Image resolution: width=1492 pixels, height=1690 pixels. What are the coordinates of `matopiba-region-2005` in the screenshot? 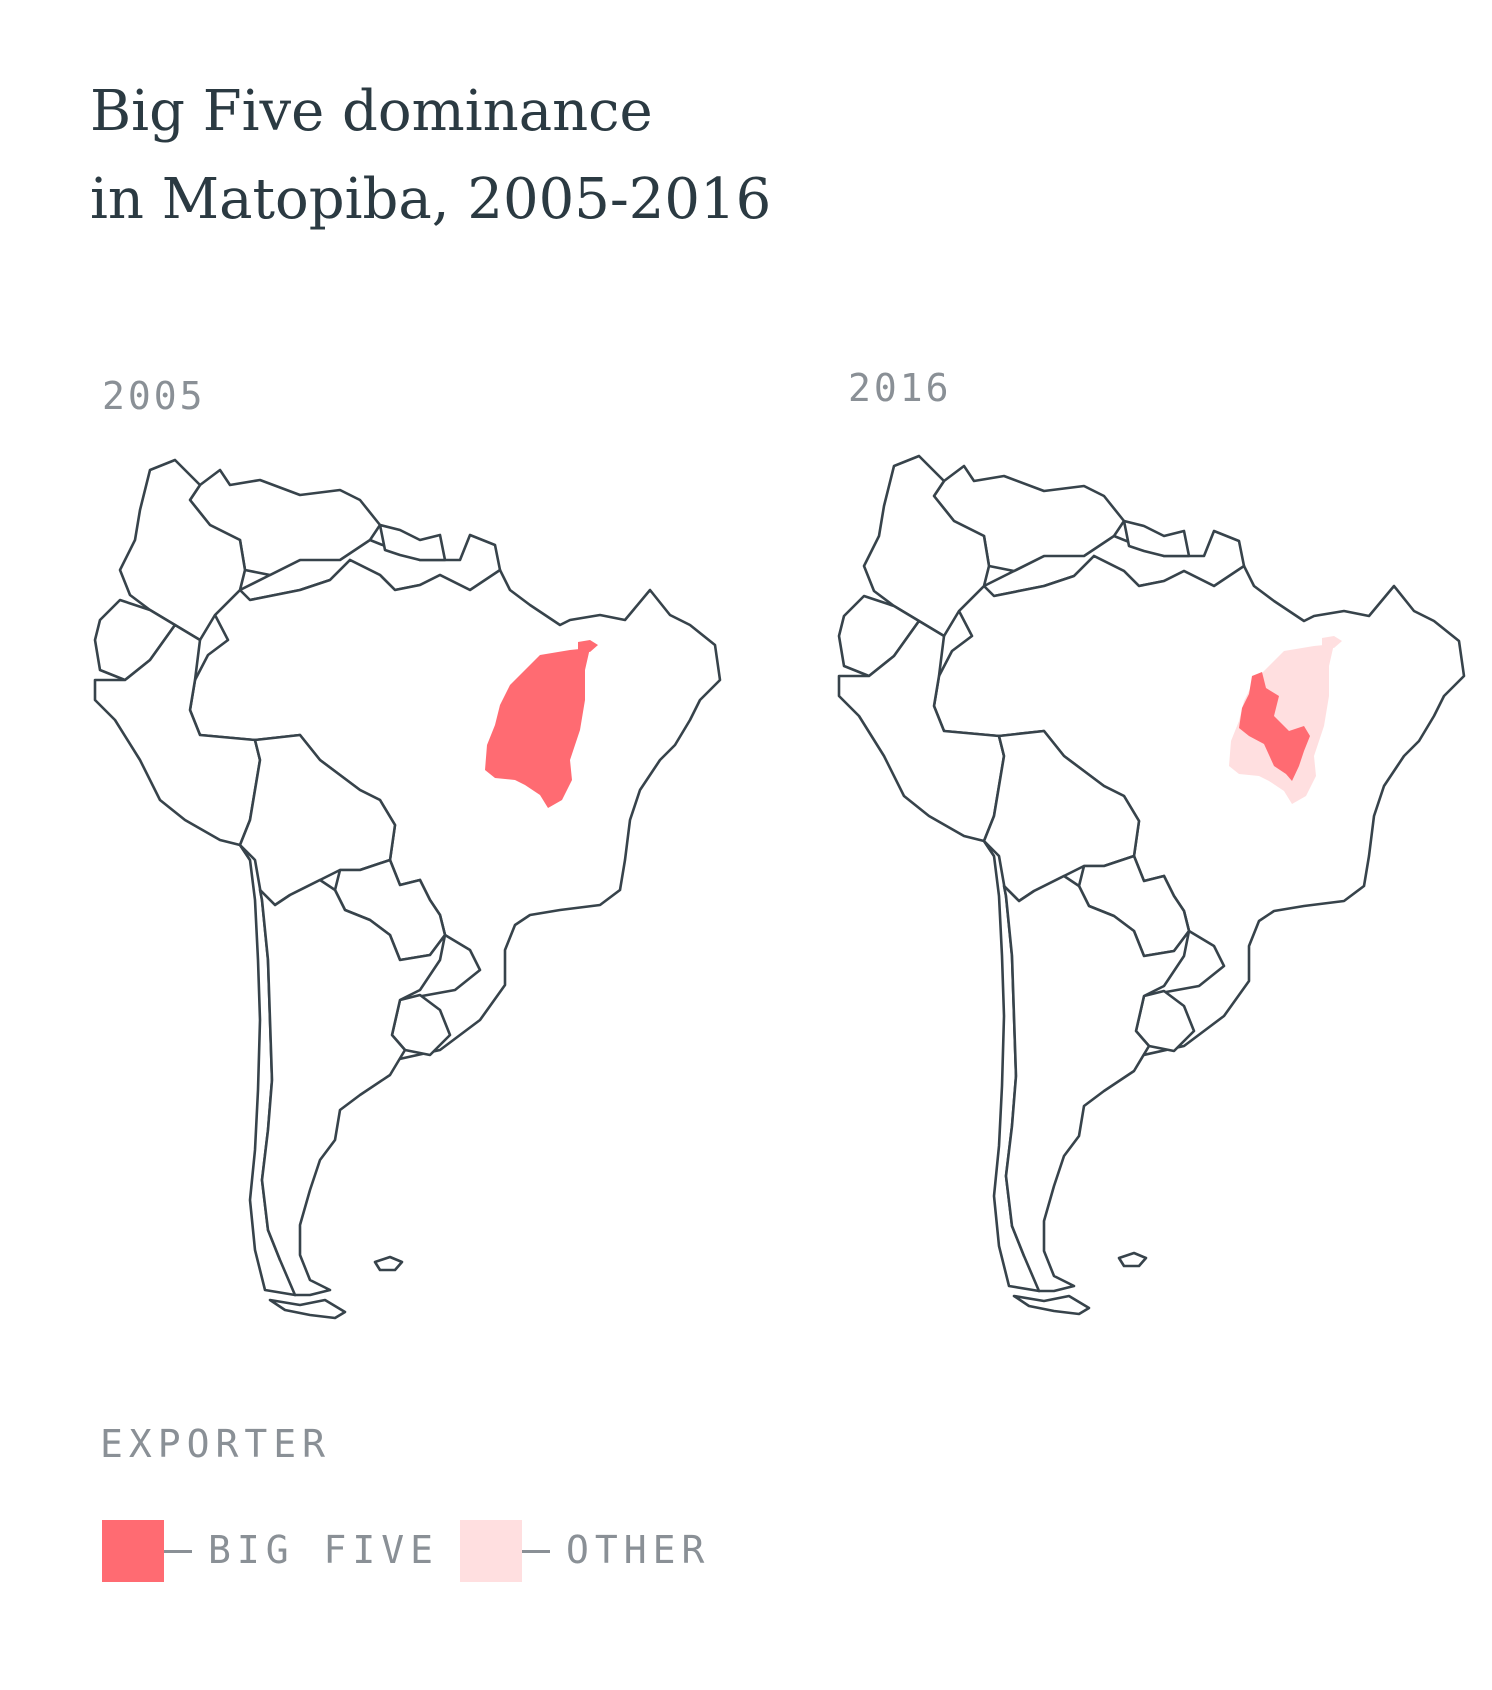 It's located at (541, 724).